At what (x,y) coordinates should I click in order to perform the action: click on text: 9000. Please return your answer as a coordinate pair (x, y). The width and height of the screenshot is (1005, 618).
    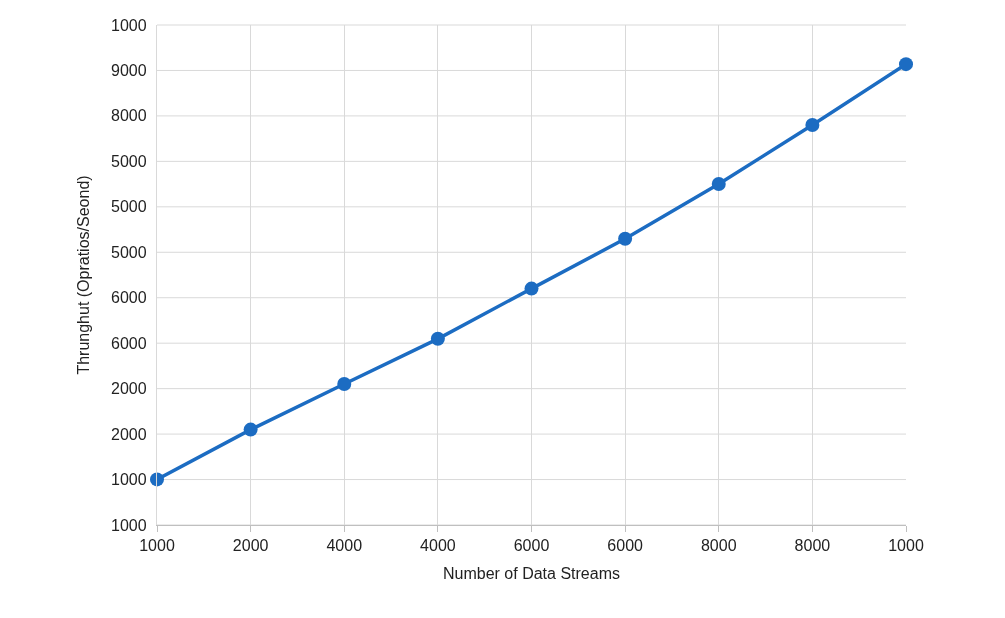
    Looking at the image, I should click on (129, 70).